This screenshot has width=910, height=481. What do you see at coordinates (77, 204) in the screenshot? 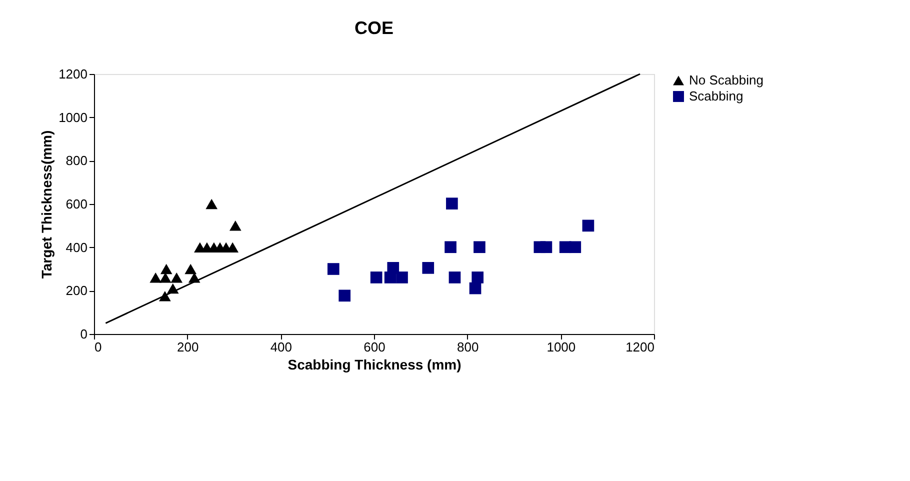
I see `y-tick-label: 600` at bounding box center [77, 204].